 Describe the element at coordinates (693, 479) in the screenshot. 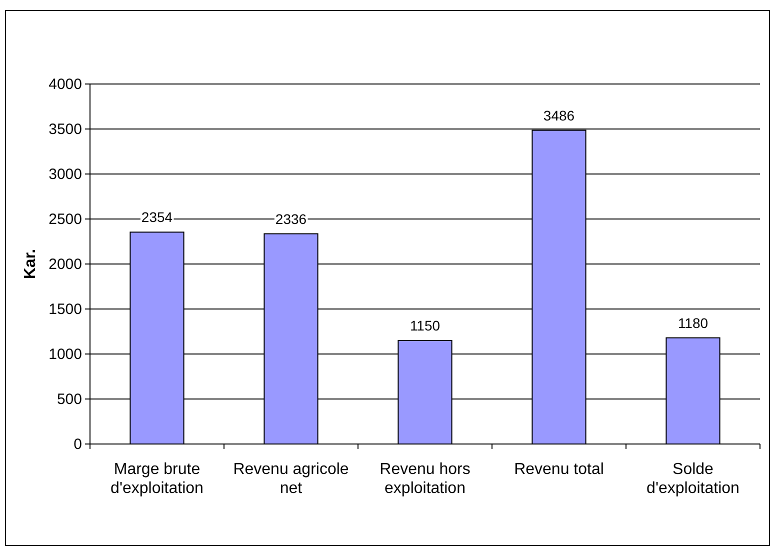

I see `x-tick-label: Solde d'exploitation` at that location.